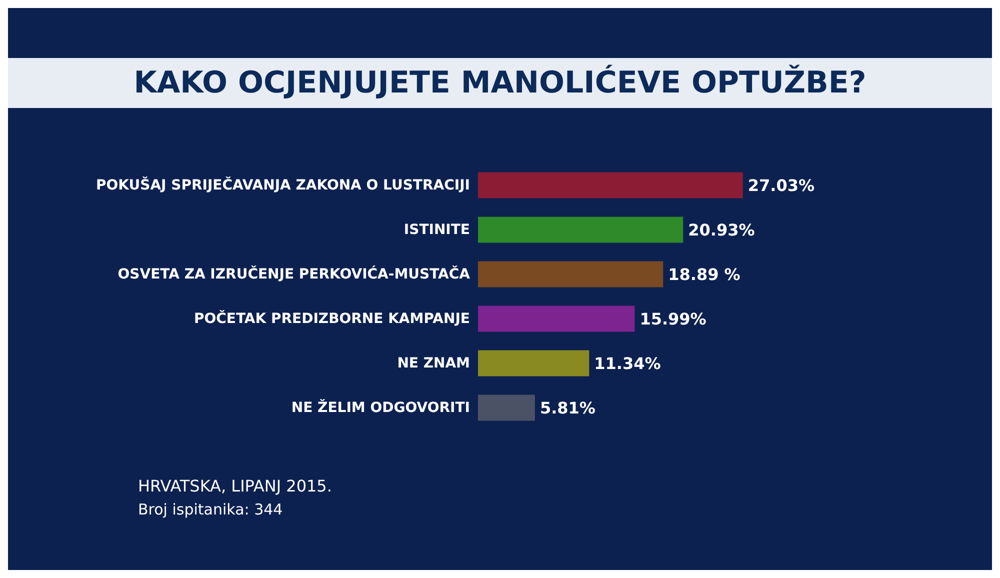 Image resolution: width=1000 pixels, height=578 pixels. Describe the element at coordinates (704, 274) in the screenshot. I see `data-label: 18.89 %` at that location.